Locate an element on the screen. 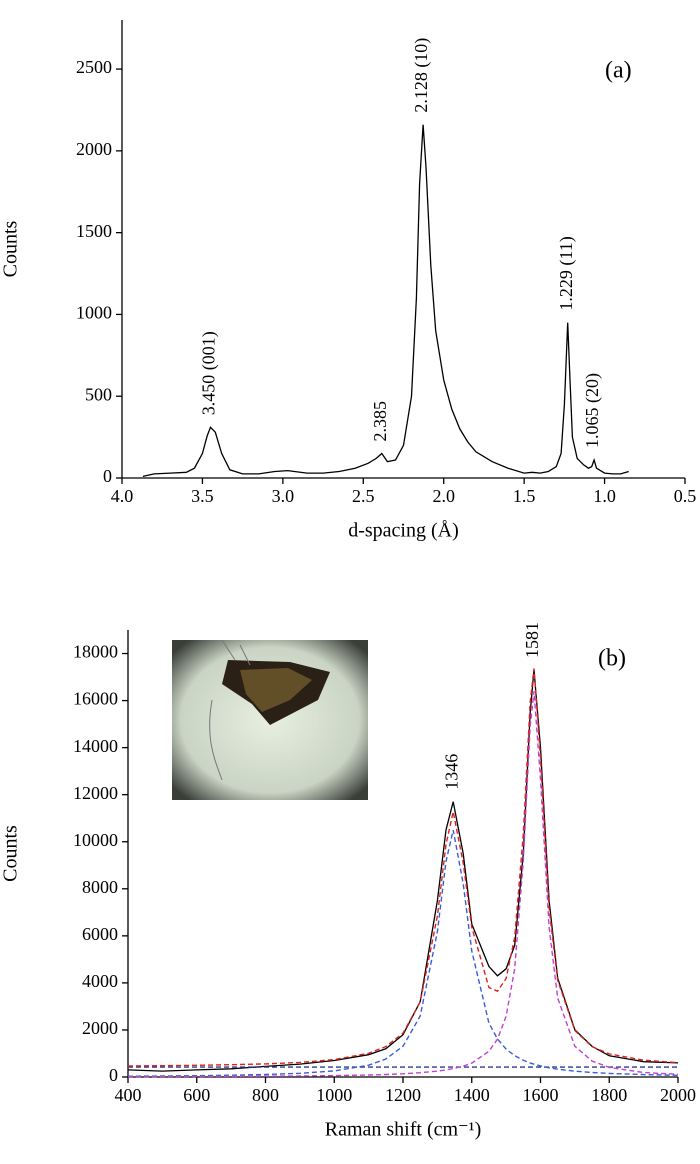 The image size is (700, 1164). x-tick-label: 1800 is located at coordinates (609, 1095).